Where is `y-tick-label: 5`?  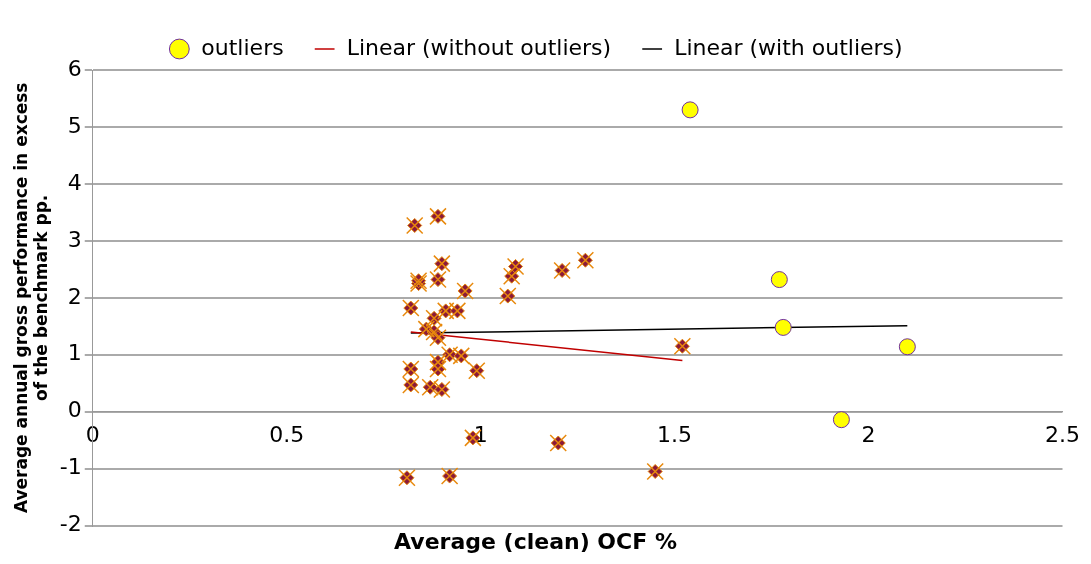 y-tick-label: 5 is located at coordinates (74, 125).